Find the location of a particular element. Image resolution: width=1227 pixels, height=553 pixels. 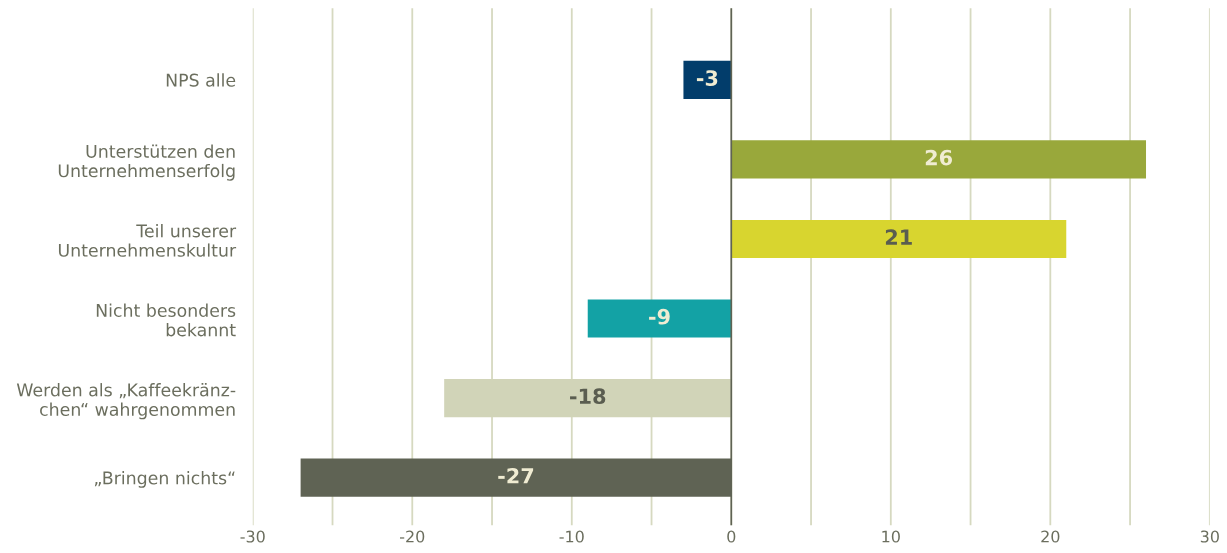

data-label: -18 is located at coordinates (588, 396).